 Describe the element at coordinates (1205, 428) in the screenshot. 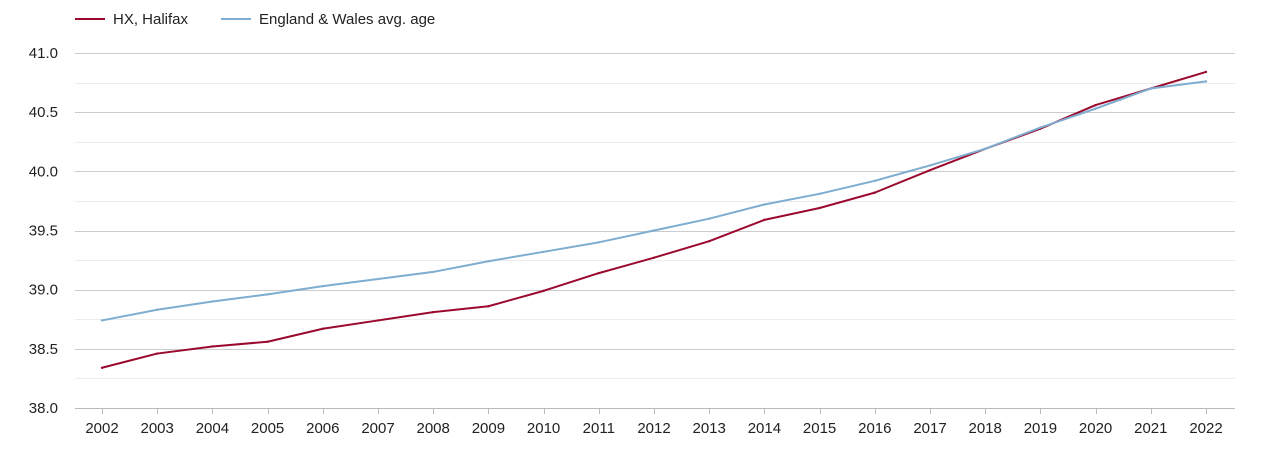

I see `x-tick-label: 2022` at that location.